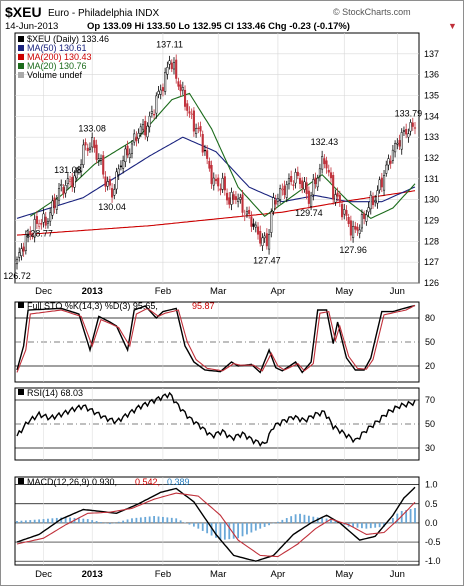  What do you see at coordinates (59, 57) in the screenshot?
I see `legend-ma200: MA(200) 130.43` at bounding box center [59, 57].